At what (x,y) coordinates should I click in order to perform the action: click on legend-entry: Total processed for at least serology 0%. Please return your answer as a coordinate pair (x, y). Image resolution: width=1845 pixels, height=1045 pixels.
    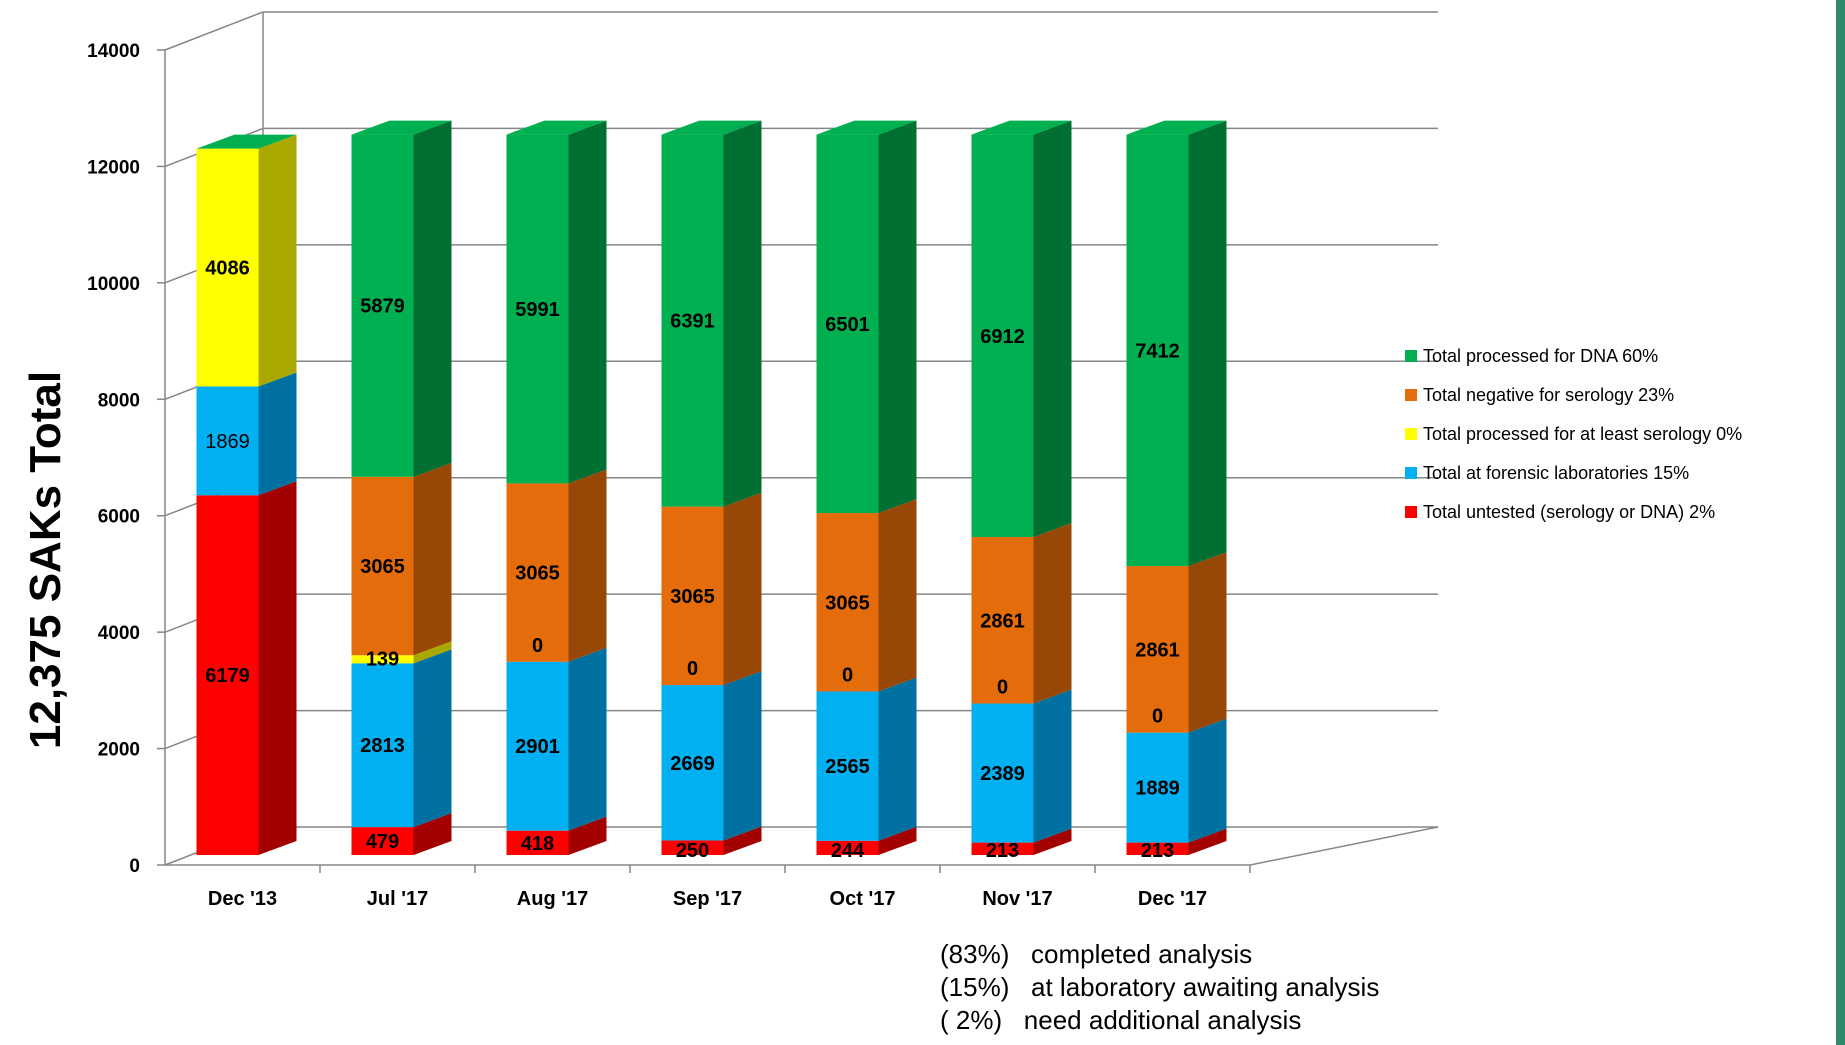
    Looking at the image, I should click on (1582, 434).